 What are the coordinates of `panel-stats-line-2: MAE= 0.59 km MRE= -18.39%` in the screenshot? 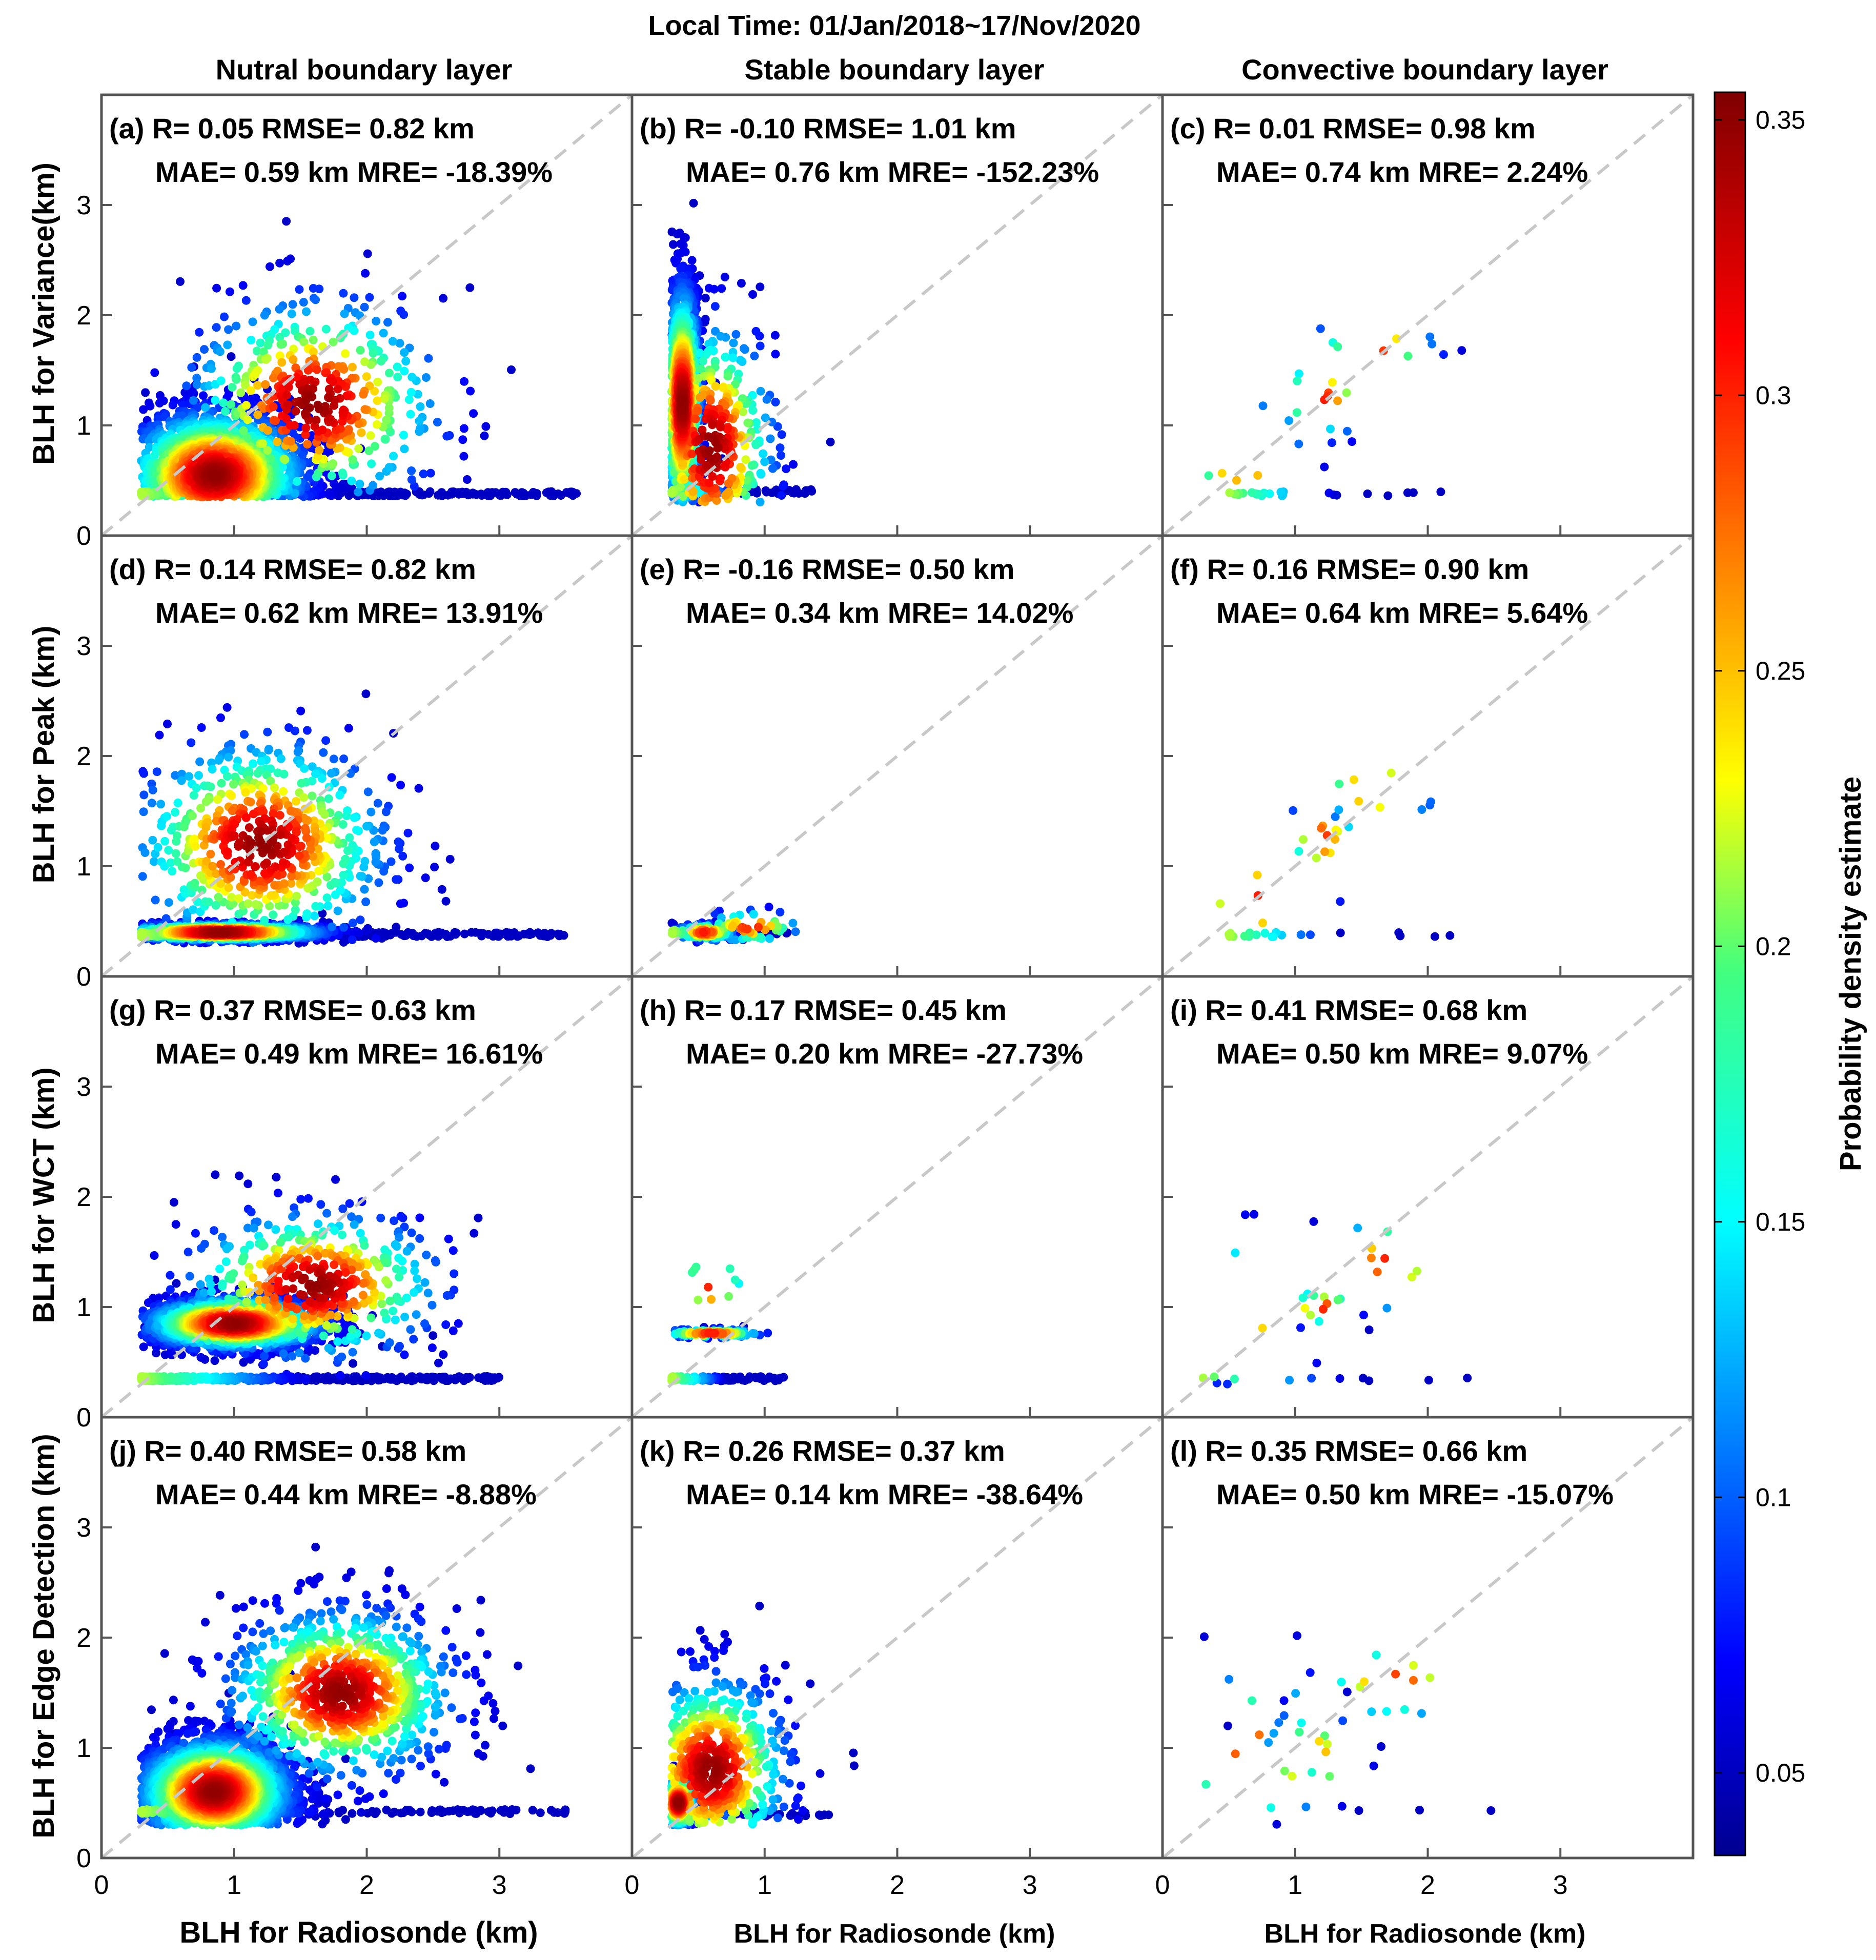 It's located at (354, 172).